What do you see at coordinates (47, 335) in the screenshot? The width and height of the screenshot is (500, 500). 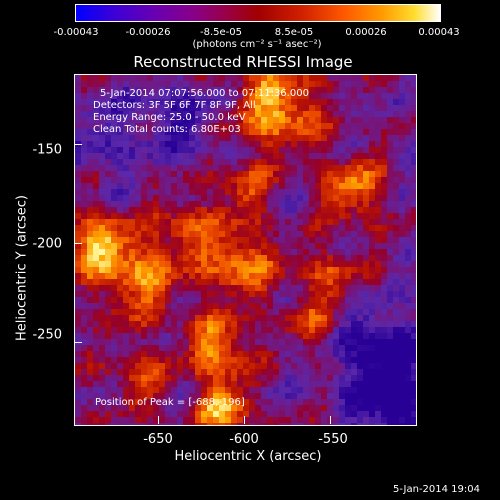 I see `y-tick-label: -250` at bounding box center [47, 335].